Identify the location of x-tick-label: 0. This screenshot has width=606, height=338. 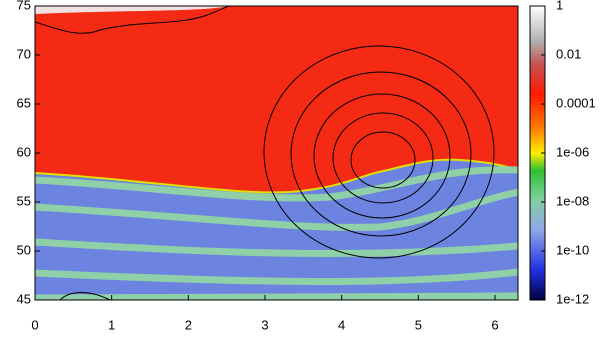
(34, 324).